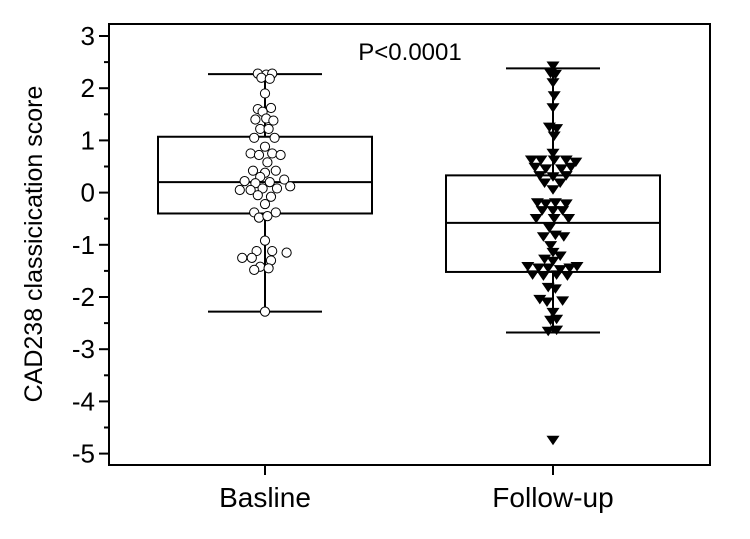 The image size is (750, 539). I want to click on y-tick-label: -1, so click(83, 245).